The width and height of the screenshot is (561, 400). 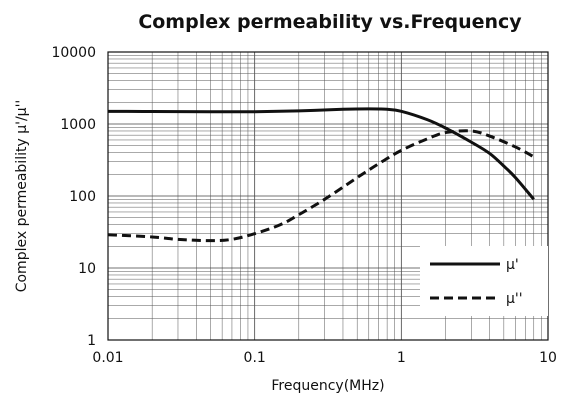 What do you see at coordinates (255, 358) in the screenshot?
I see `x-tick-label: 0.1` at bounding box center [255, 358].